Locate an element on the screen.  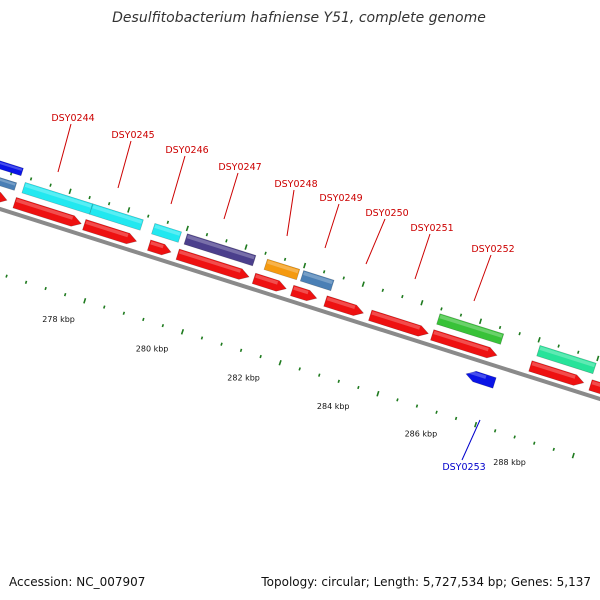
accession-text: Accession: NC_007907 is located at coordinates (77, 582).